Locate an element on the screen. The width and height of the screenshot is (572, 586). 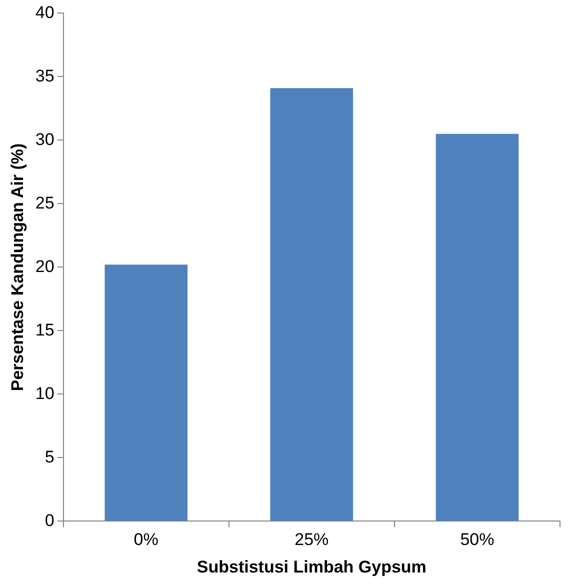
y-tick-label: 5 is located at coordinates (49, 456).